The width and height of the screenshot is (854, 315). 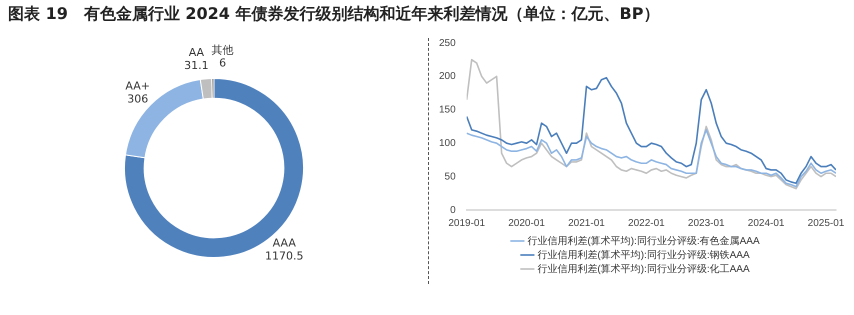 I want to click on y-tick-label: 150, so click(x=447, y=110).